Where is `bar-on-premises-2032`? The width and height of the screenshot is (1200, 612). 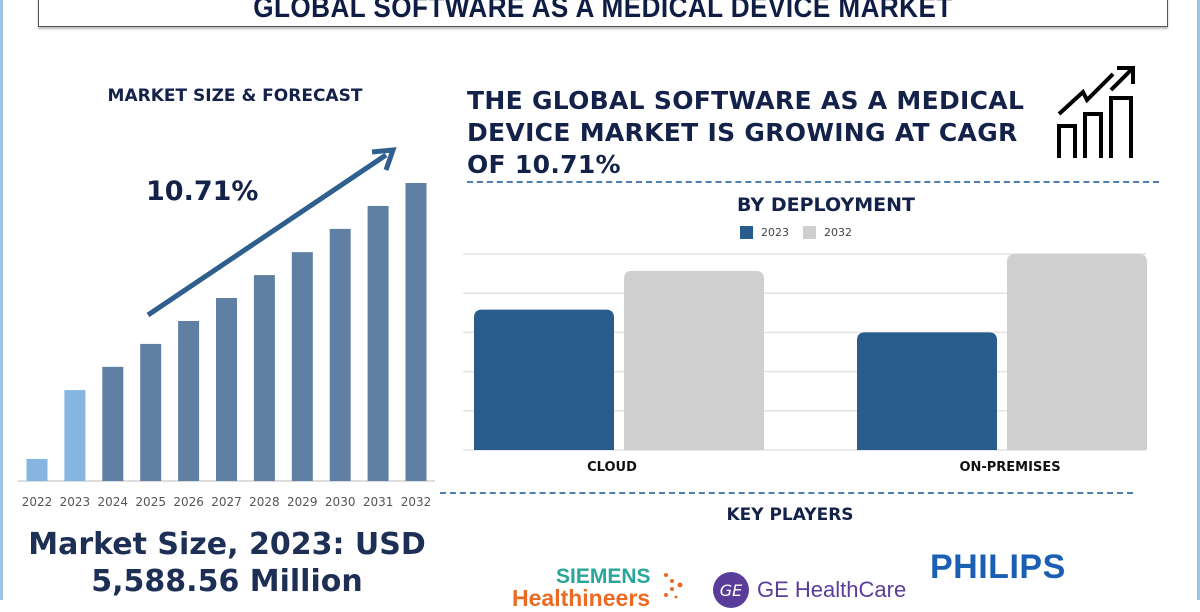 bar-on-premises-2032 is located at coordinates (1077, 352).